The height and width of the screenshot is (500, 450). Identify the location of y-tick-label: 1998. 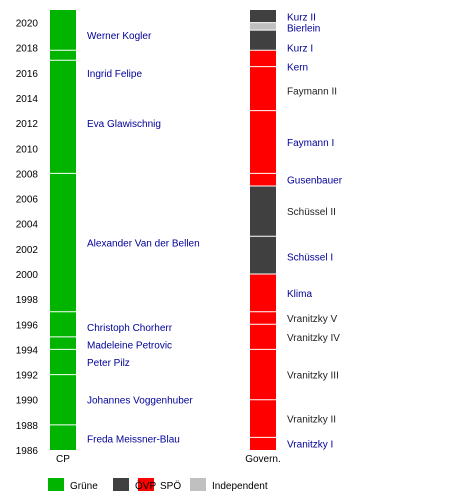
(27, 300).